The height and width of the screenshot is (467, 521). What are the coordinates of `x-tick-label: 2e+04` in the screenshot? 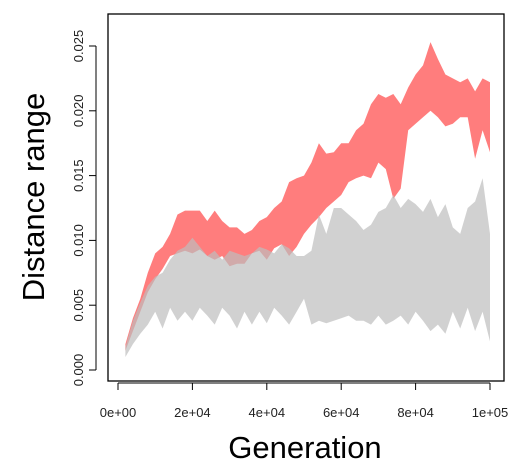 It's located at (192, 412).